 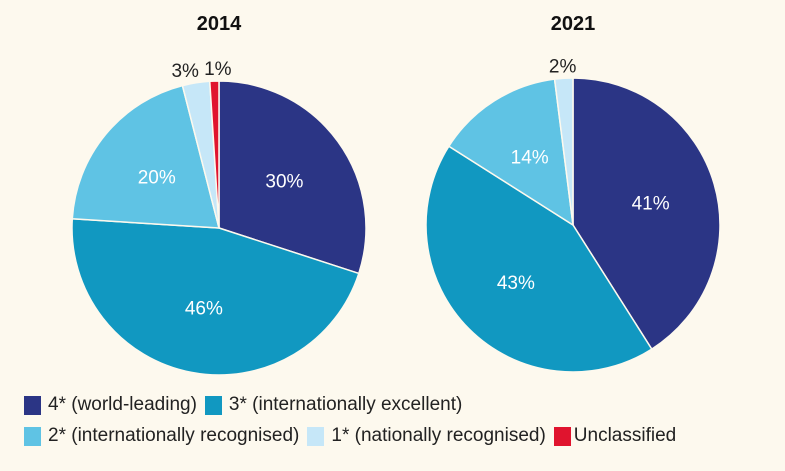 What do you see at coordinates (516, 283) in the screenshot?
I see `data-label: 43%` at bounding box center [516, 283].